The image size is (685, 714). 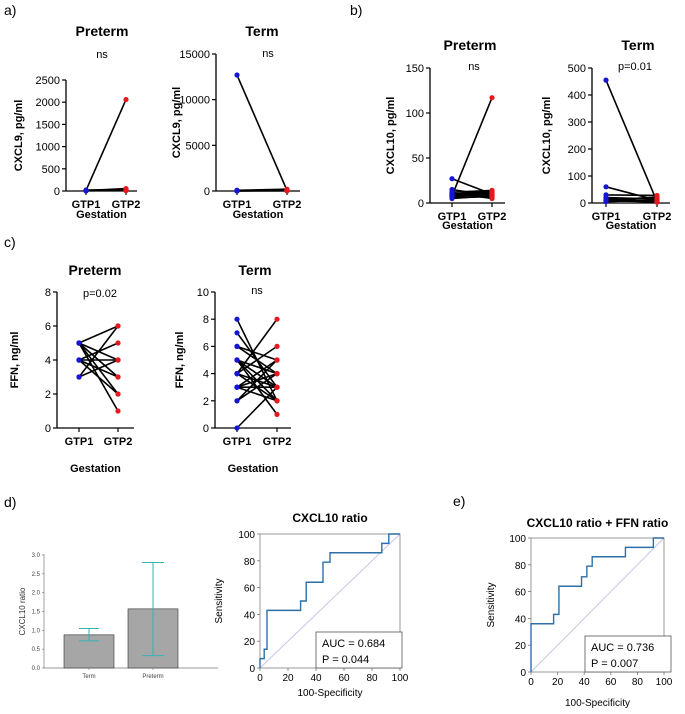 What do you see at coordinates (206, 320) in the screenshot?
I see `y-tick-label: 8` at bounding box center [206, 320].